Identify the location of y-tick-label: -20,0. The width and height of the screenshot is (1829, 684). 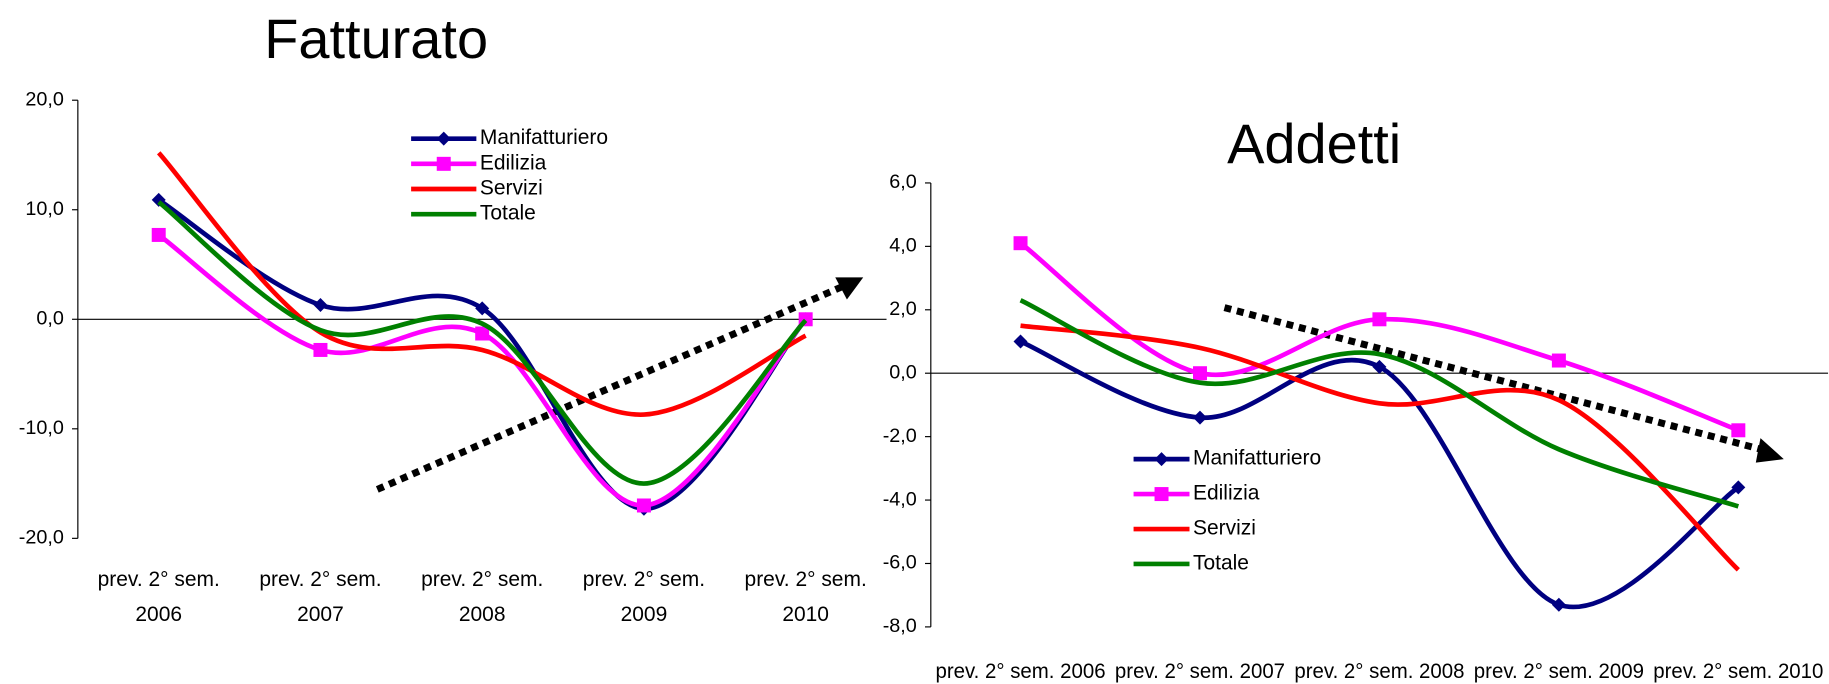
(41, 538).